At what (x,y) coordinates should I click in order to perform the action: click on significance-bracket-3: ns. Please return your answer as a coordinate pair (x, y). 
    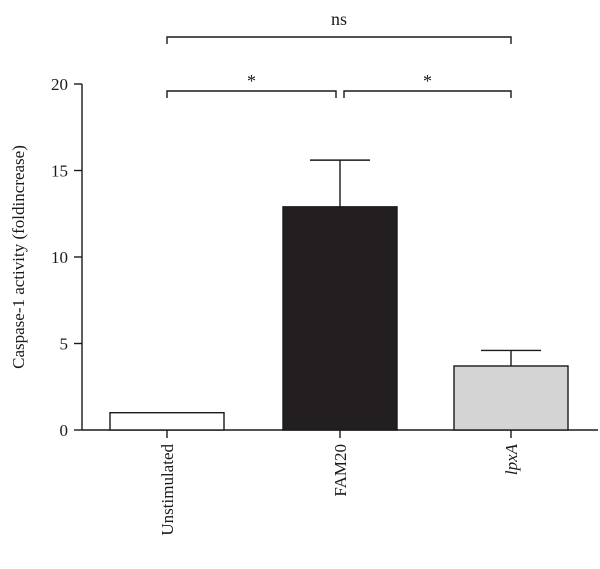
    Looking at the image, I should click on (339, 26).